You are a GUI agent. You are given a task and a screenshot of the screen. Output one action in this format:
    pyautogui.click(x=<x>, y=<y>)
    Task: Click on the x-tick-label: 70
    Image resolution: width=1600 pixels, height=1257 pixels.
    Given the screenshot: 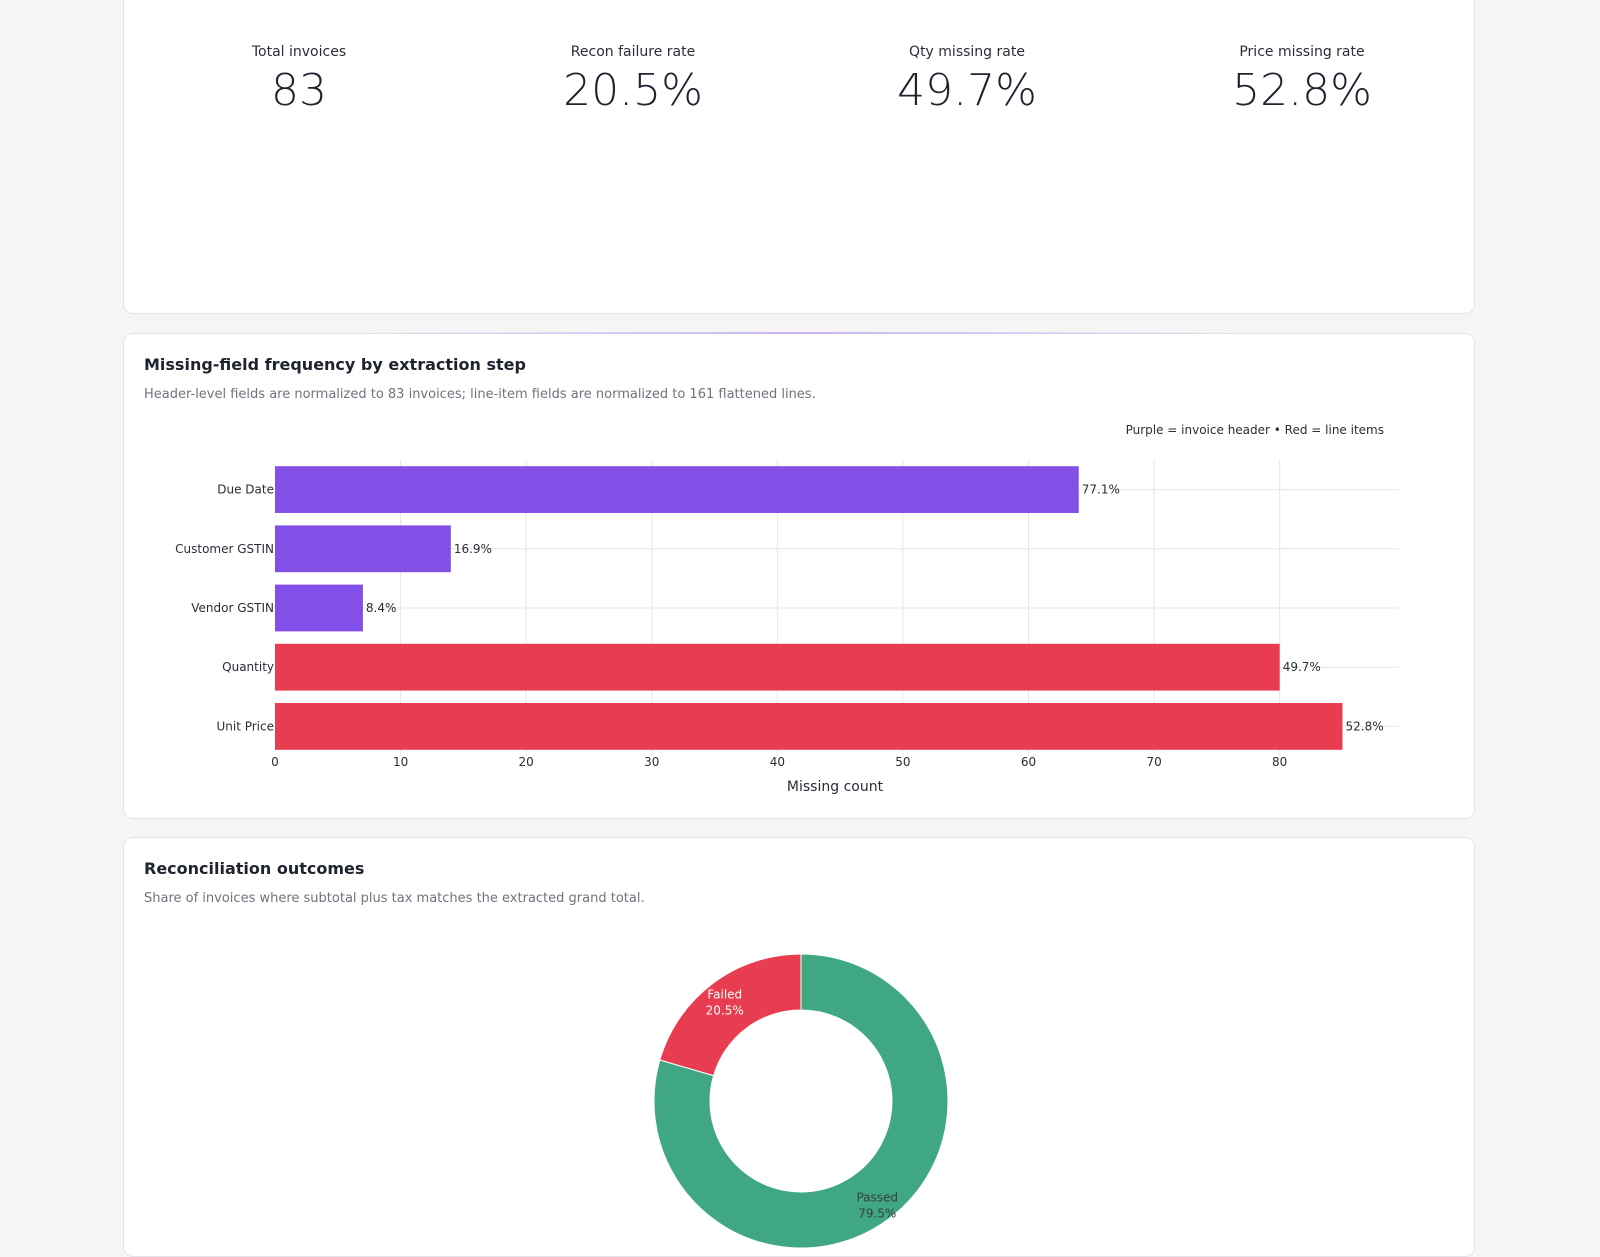 What is the action you would take?
    pyautogui.click(x=1153, y=762)
    